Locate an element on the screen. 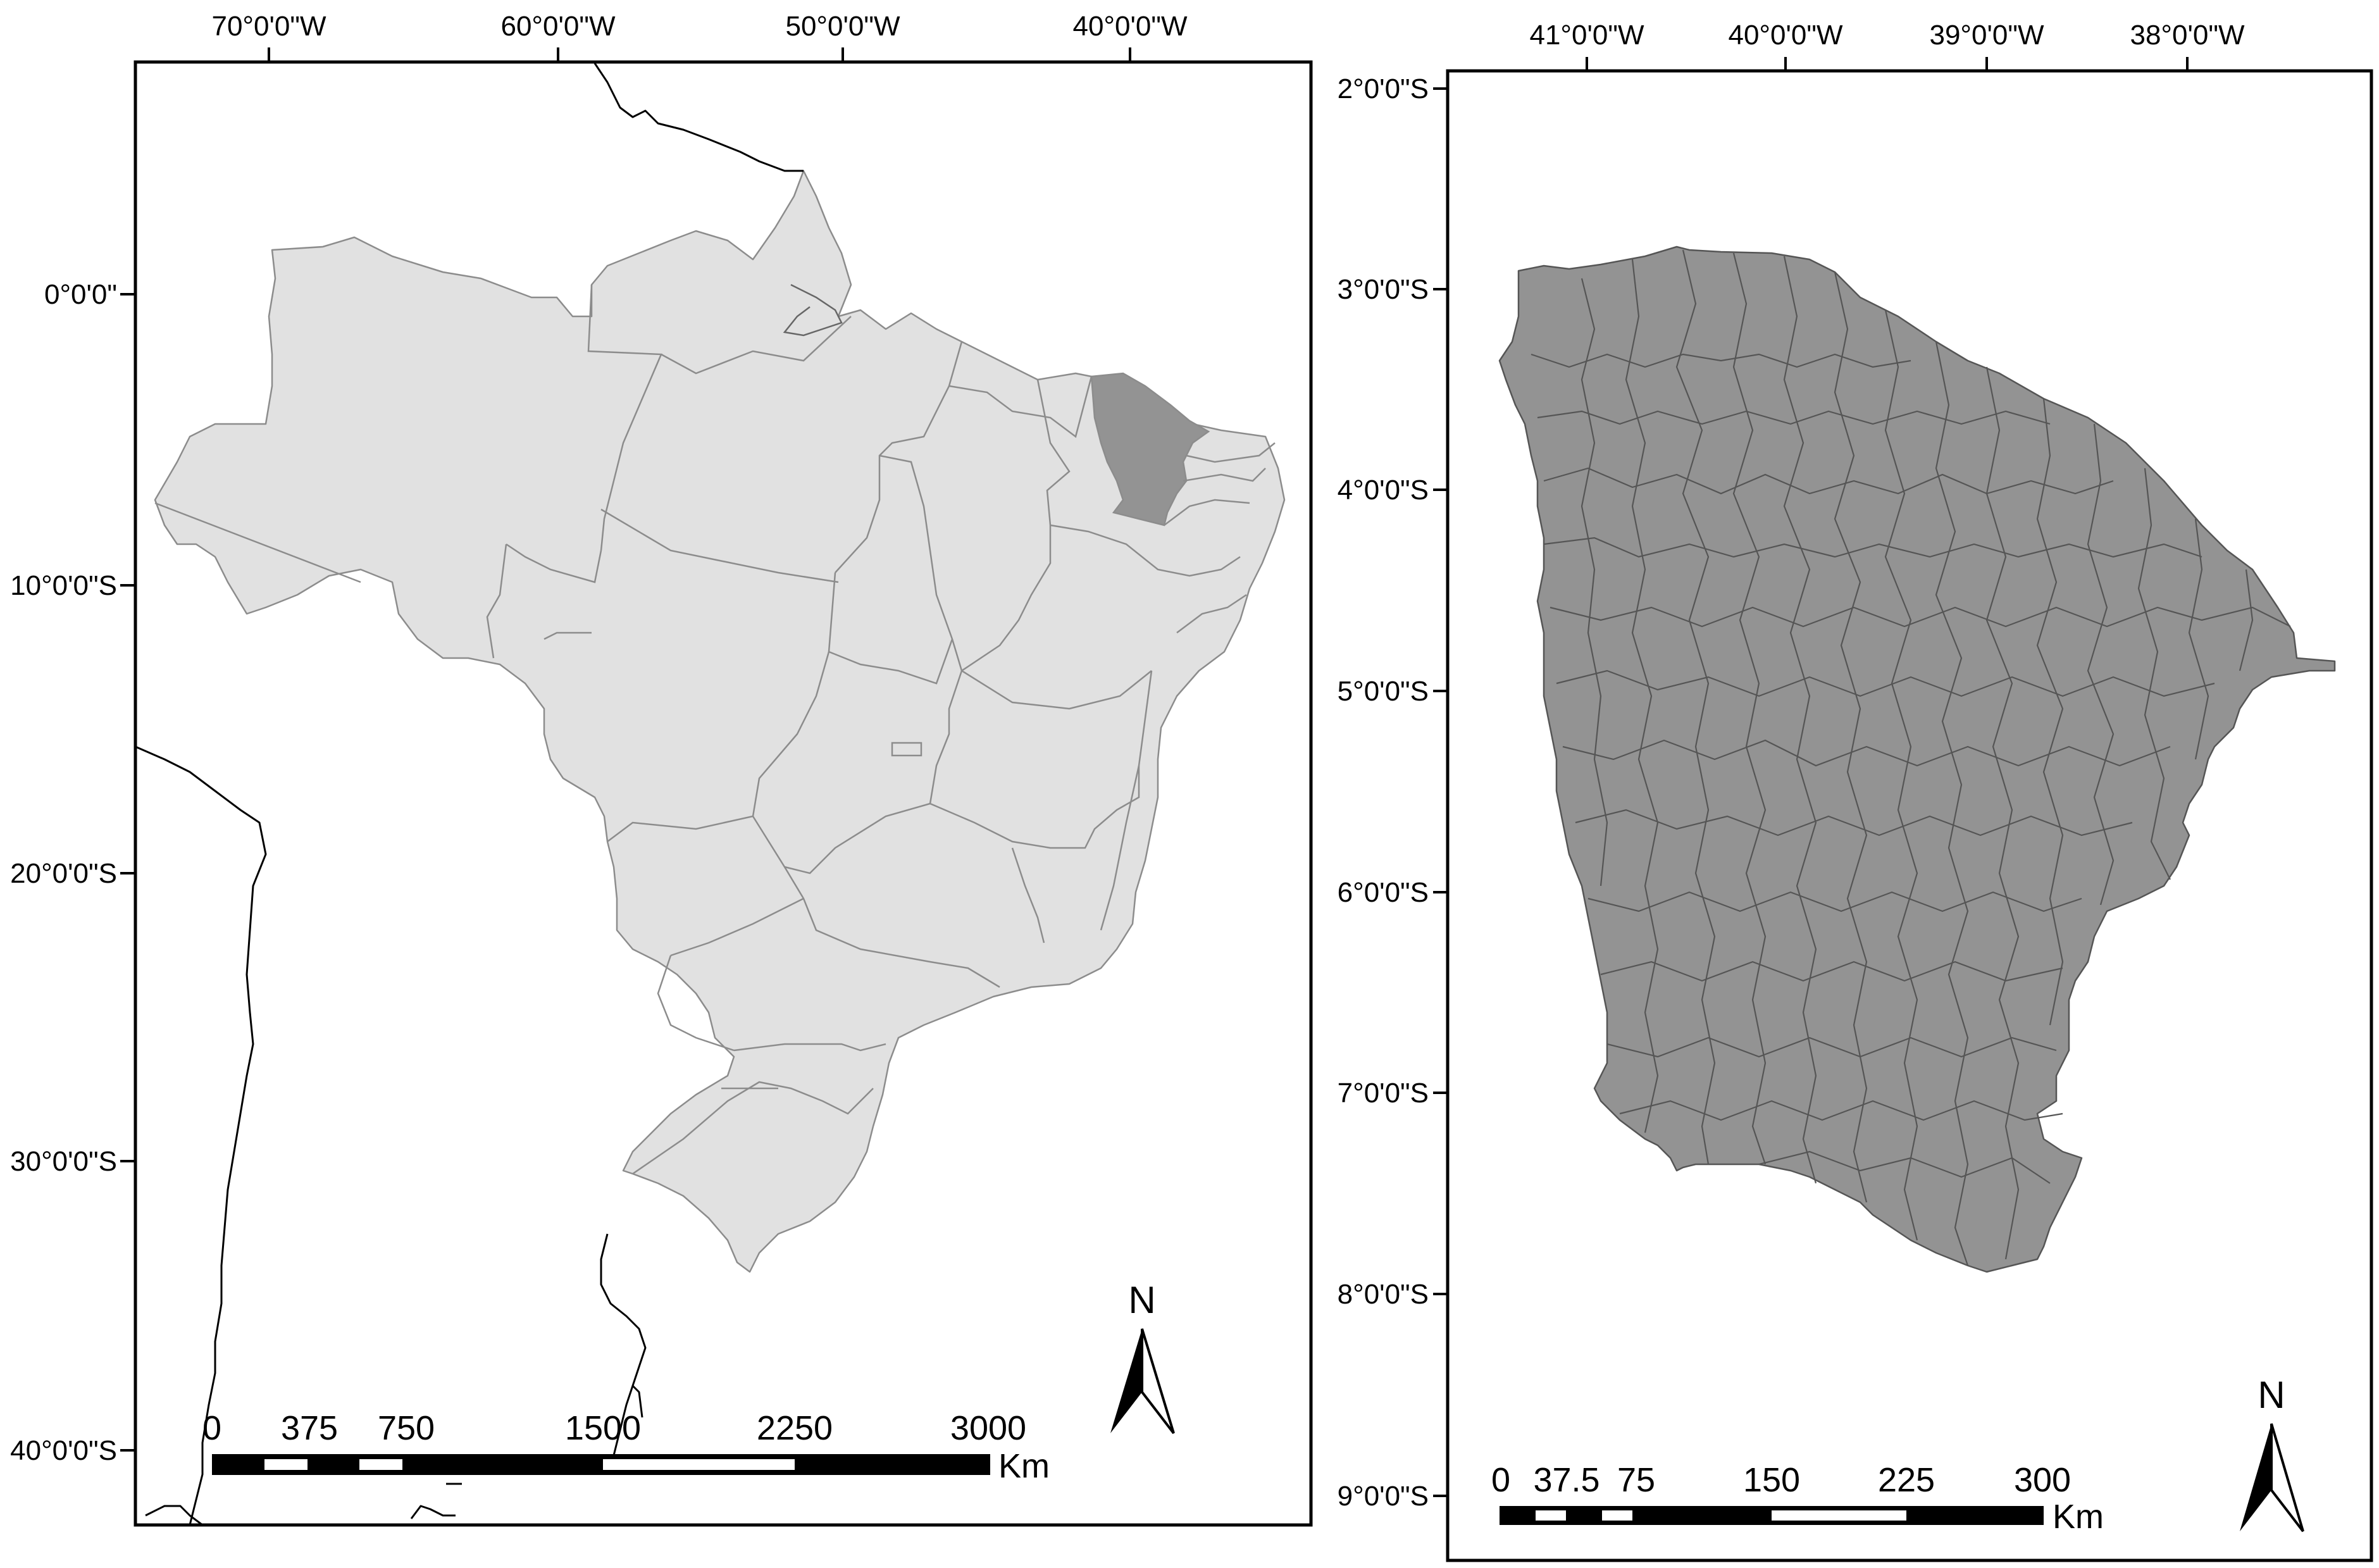  brazil-left-ticks is located at coordinates (127, 872).